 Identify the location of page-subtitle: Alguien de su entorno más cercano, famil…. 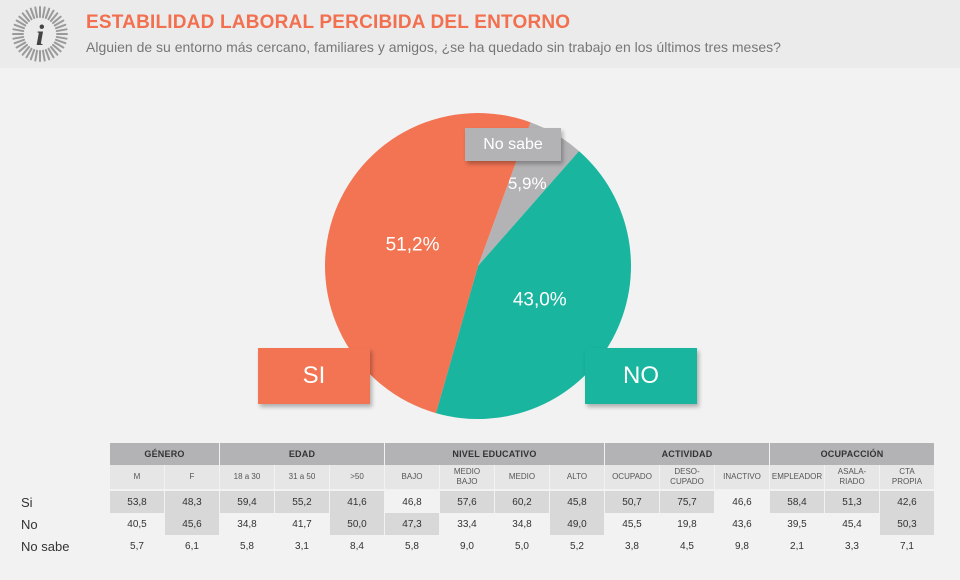
(433, 47).